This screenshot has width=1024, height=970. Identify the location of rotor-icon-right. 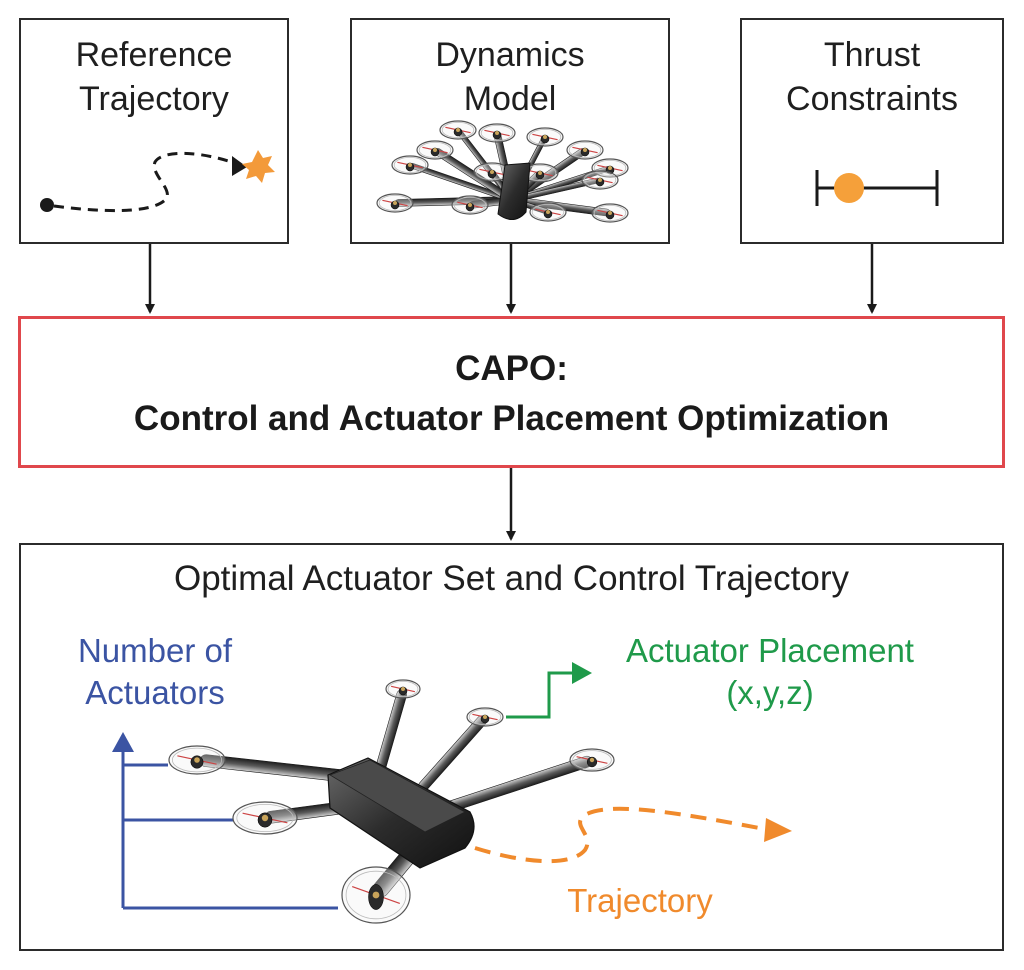
(592, 760).